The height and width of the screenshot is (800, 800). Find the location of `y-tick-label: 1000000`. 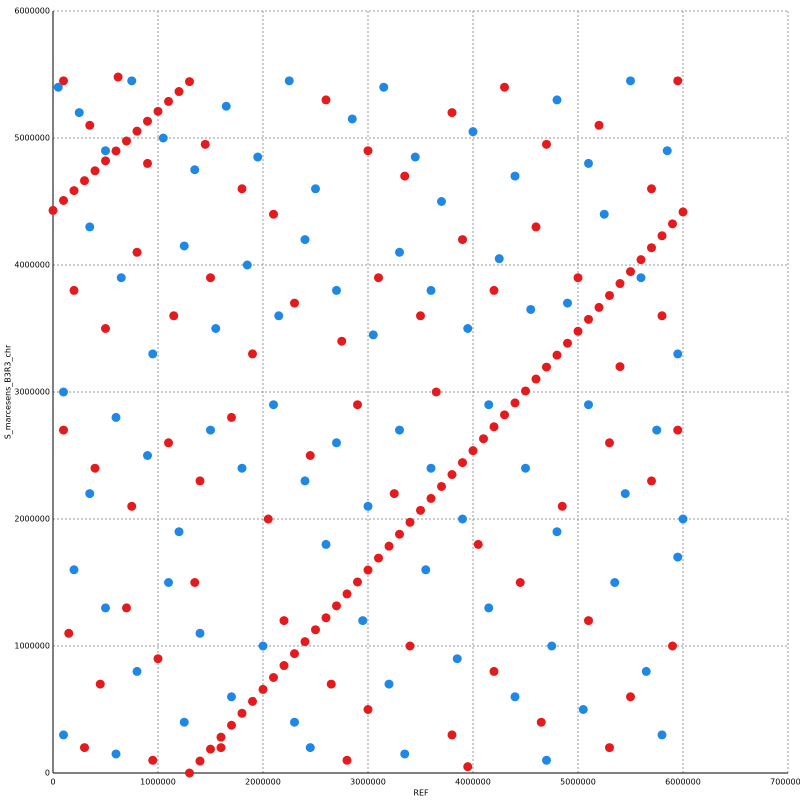

y-tick-label: 1000000 is located at coordinates (32, 646).